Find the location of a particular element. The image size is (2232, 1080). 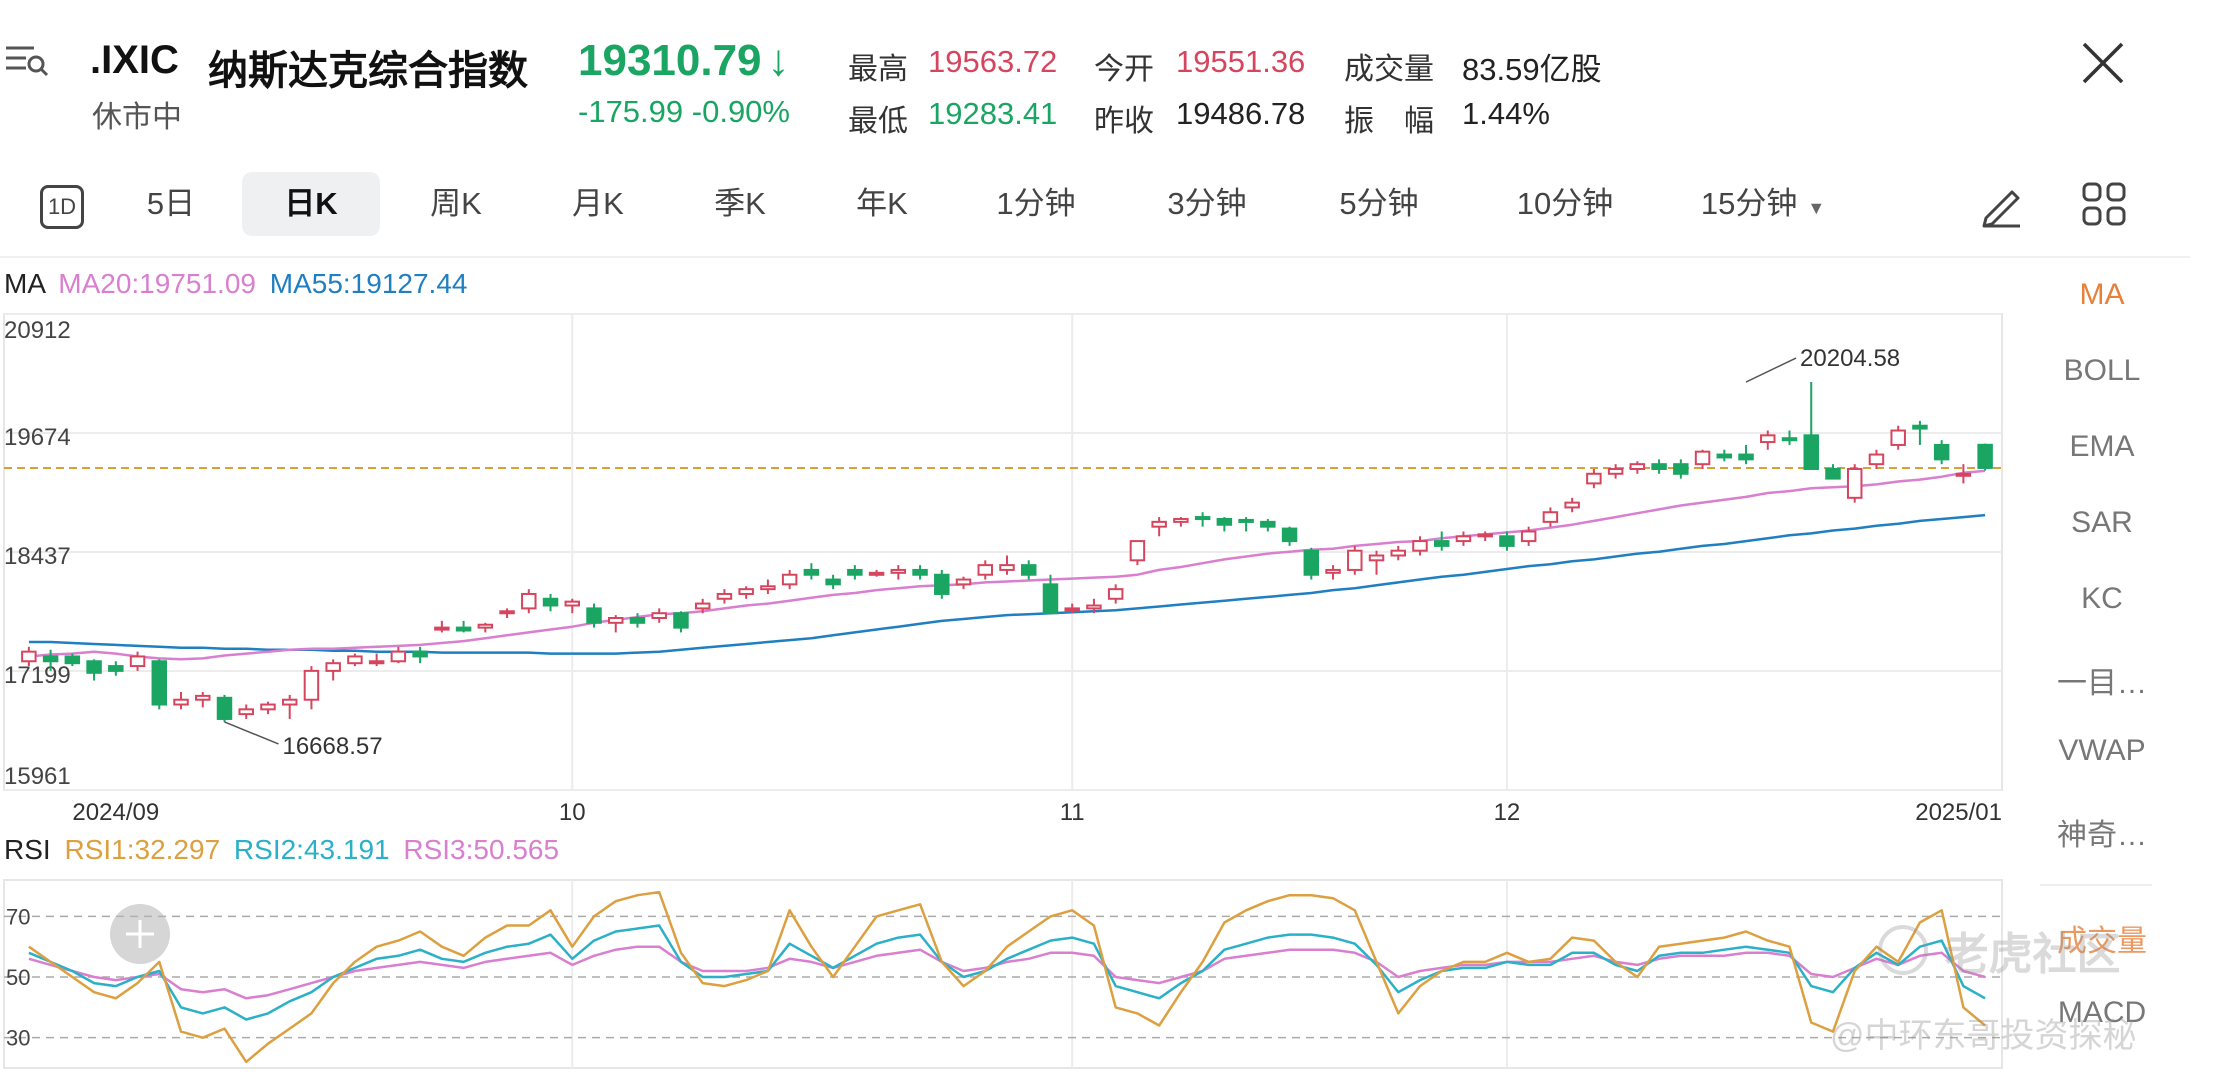

watermark-logo: 老虎社区 is located at coordinates (1999, 950).